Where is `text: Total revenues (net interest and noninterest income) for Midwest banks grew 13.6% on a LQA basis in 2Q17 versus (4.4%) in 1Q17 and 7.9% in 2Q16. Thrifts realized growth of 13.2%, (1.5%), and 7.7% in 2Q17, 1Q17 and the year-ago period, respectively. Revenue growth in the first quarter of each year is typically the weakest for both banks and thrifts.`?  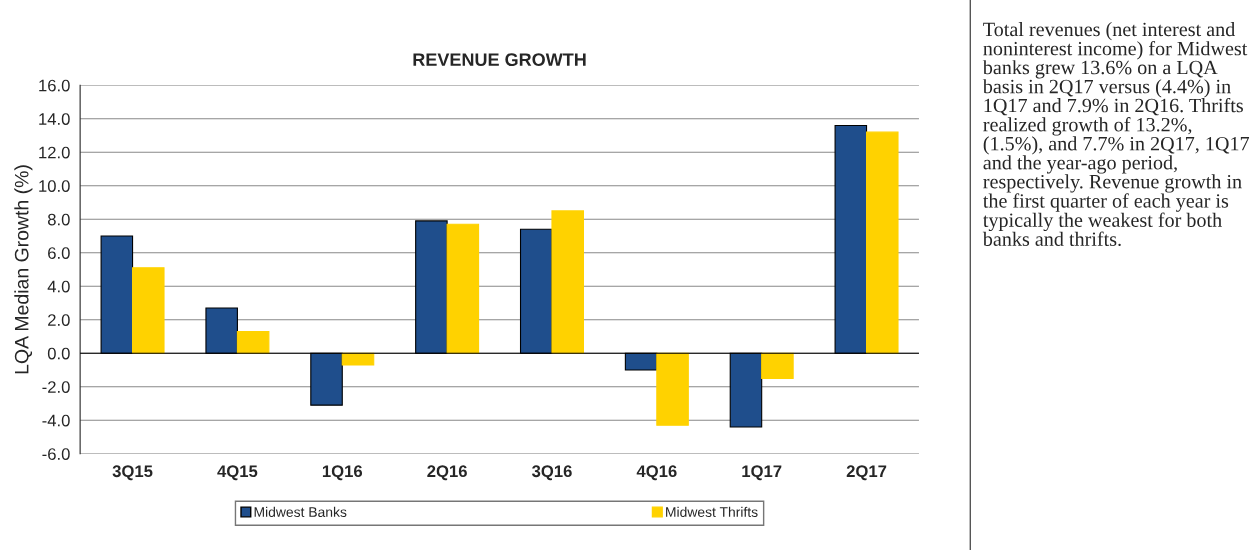
text: Total revenues (net interest and noninterest income) for Midwest banks grew 13.6% on a LQA basis in 2Q17 versus (4.4%) in 1Q17 and 7.9% in 2Q16. Thrifts realized growth of 13.2%, (1.5%), and 7.7% in 2Q17, 1Q17 and the year-ago period, respectively. Revenue growth in the first quarter of each year is typically the weakest for both banks and thrifts. is located at coordinates (1116, 134).